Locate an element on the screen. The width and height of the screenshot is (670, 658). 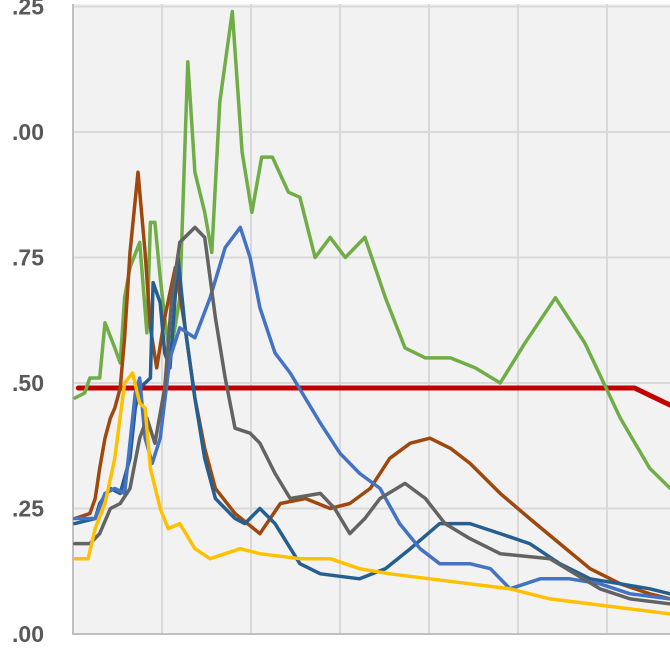
series-line-red is located at coordinates (372, 396).